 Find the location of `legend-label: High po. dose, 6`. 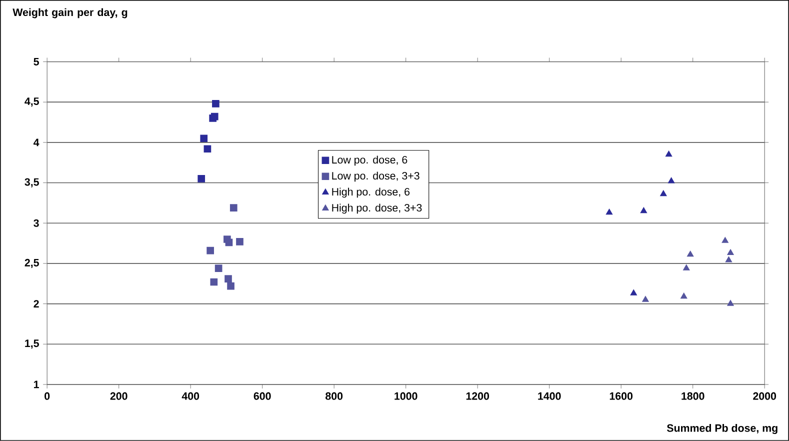

legend-label: High po. dose, 6 is located at coordinates (371, 193).